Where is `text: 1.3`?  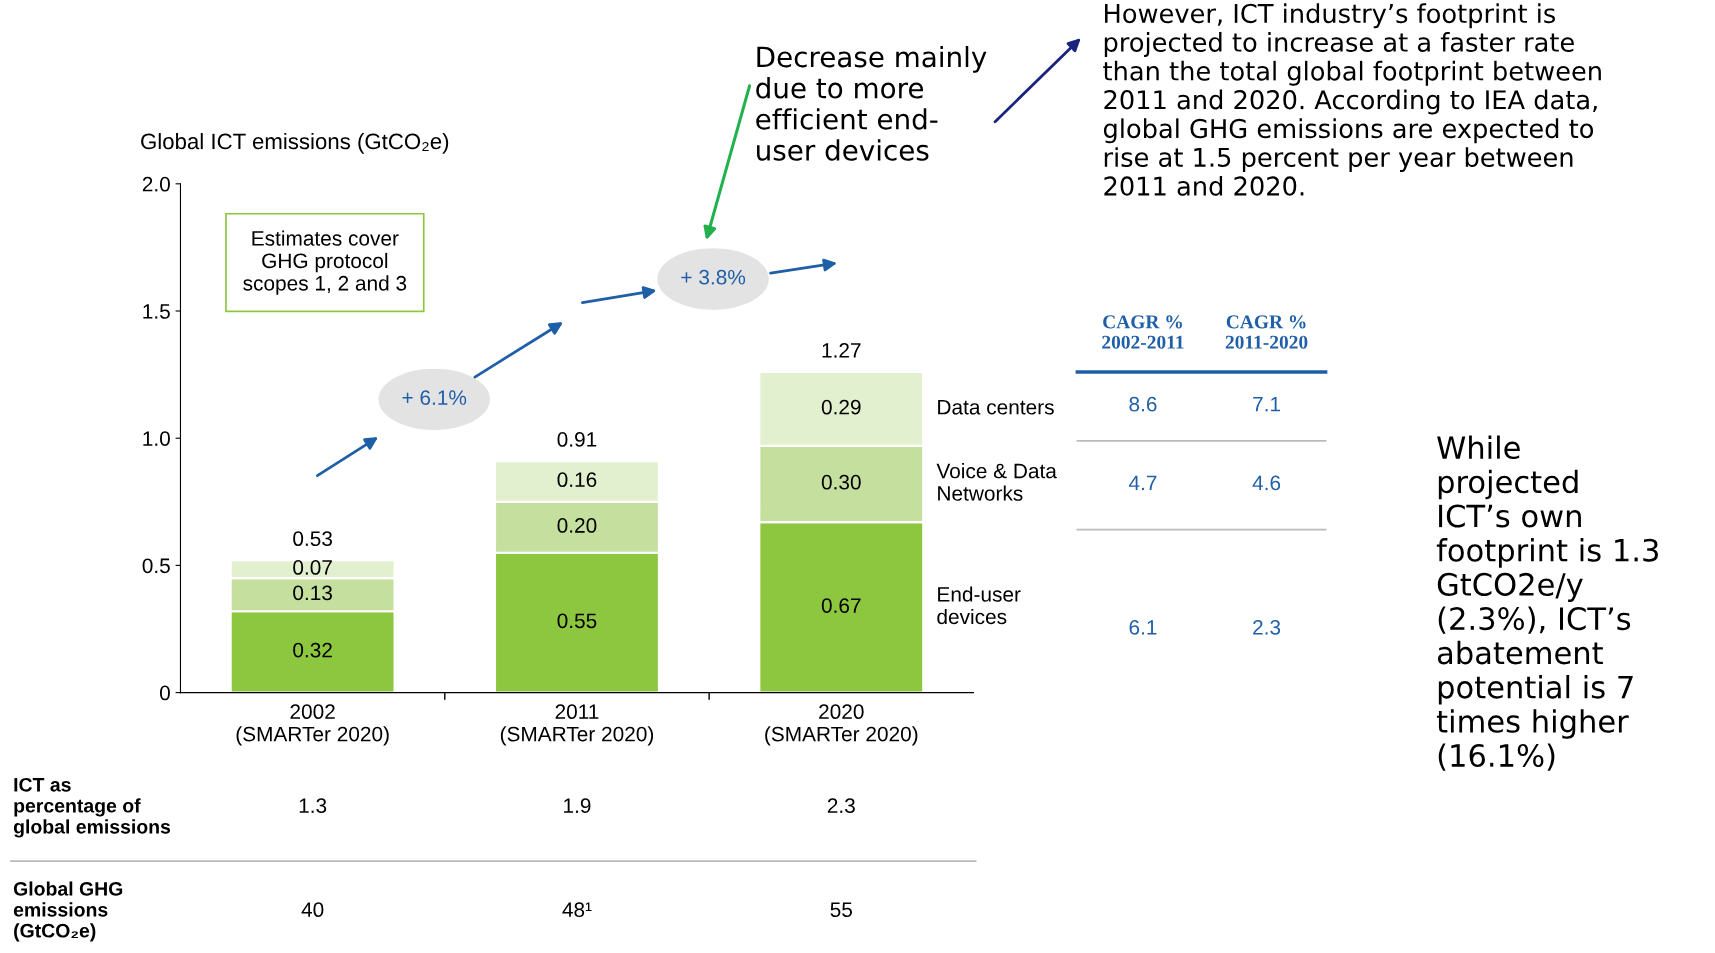
text: 1.3 is located at coordinates (313, 806).